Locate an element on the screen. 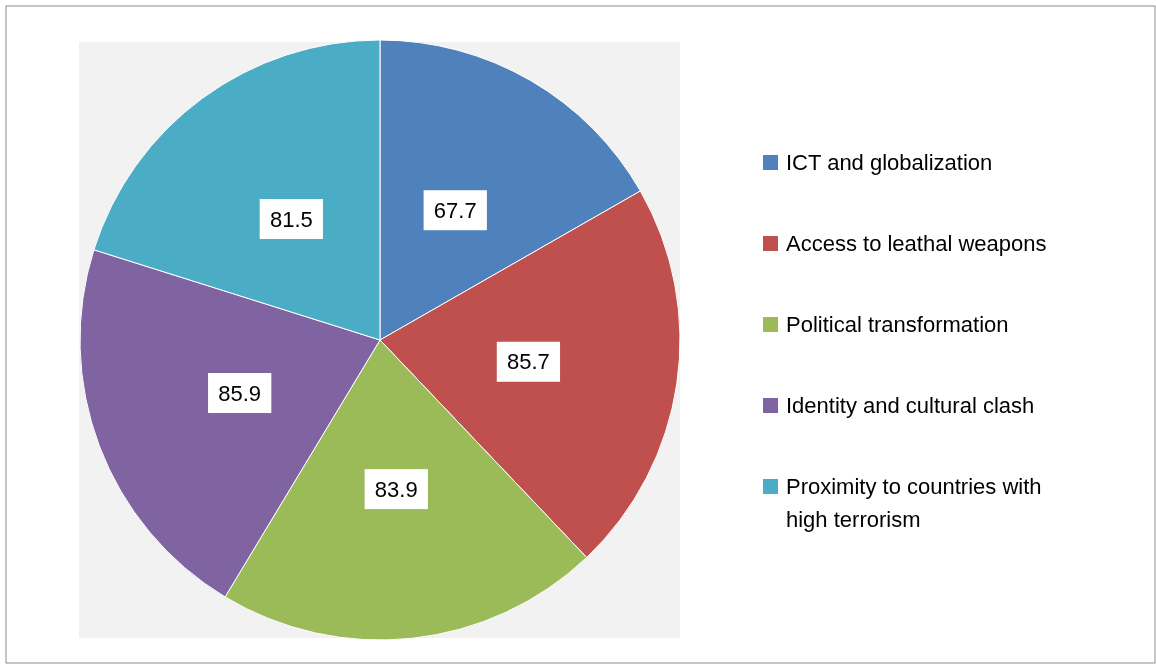 This screenshot has height=664, width=1156. data-label: 67.7 is located at coordinates (455, 210).